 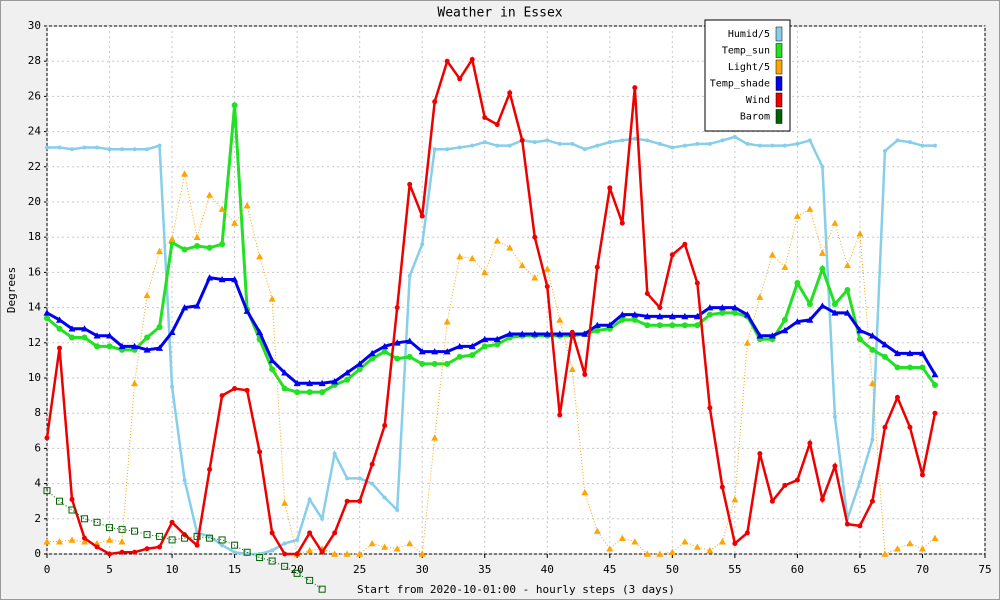 What do you see at coordinates (37, 518) in the screenshot?
I see `y-tick-label: 2` at bounding box center [37, 518].